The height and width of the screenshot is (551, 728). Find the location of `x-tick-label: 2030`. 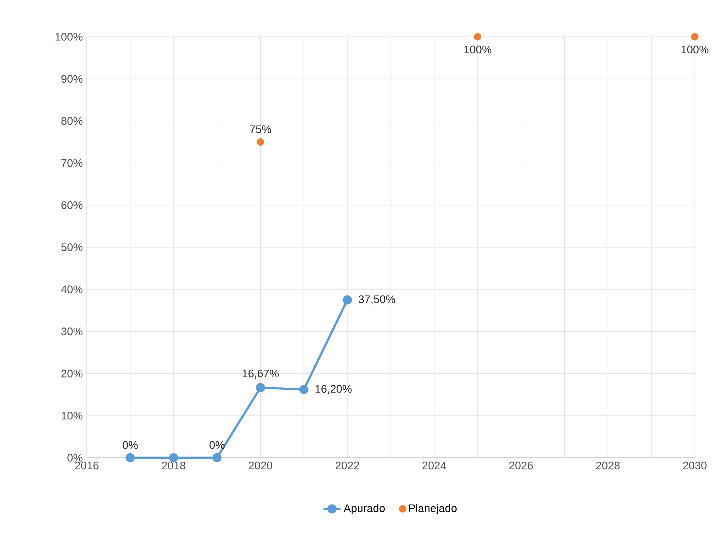

x-tick-label: 2030 is located at coordinates (695, 466).